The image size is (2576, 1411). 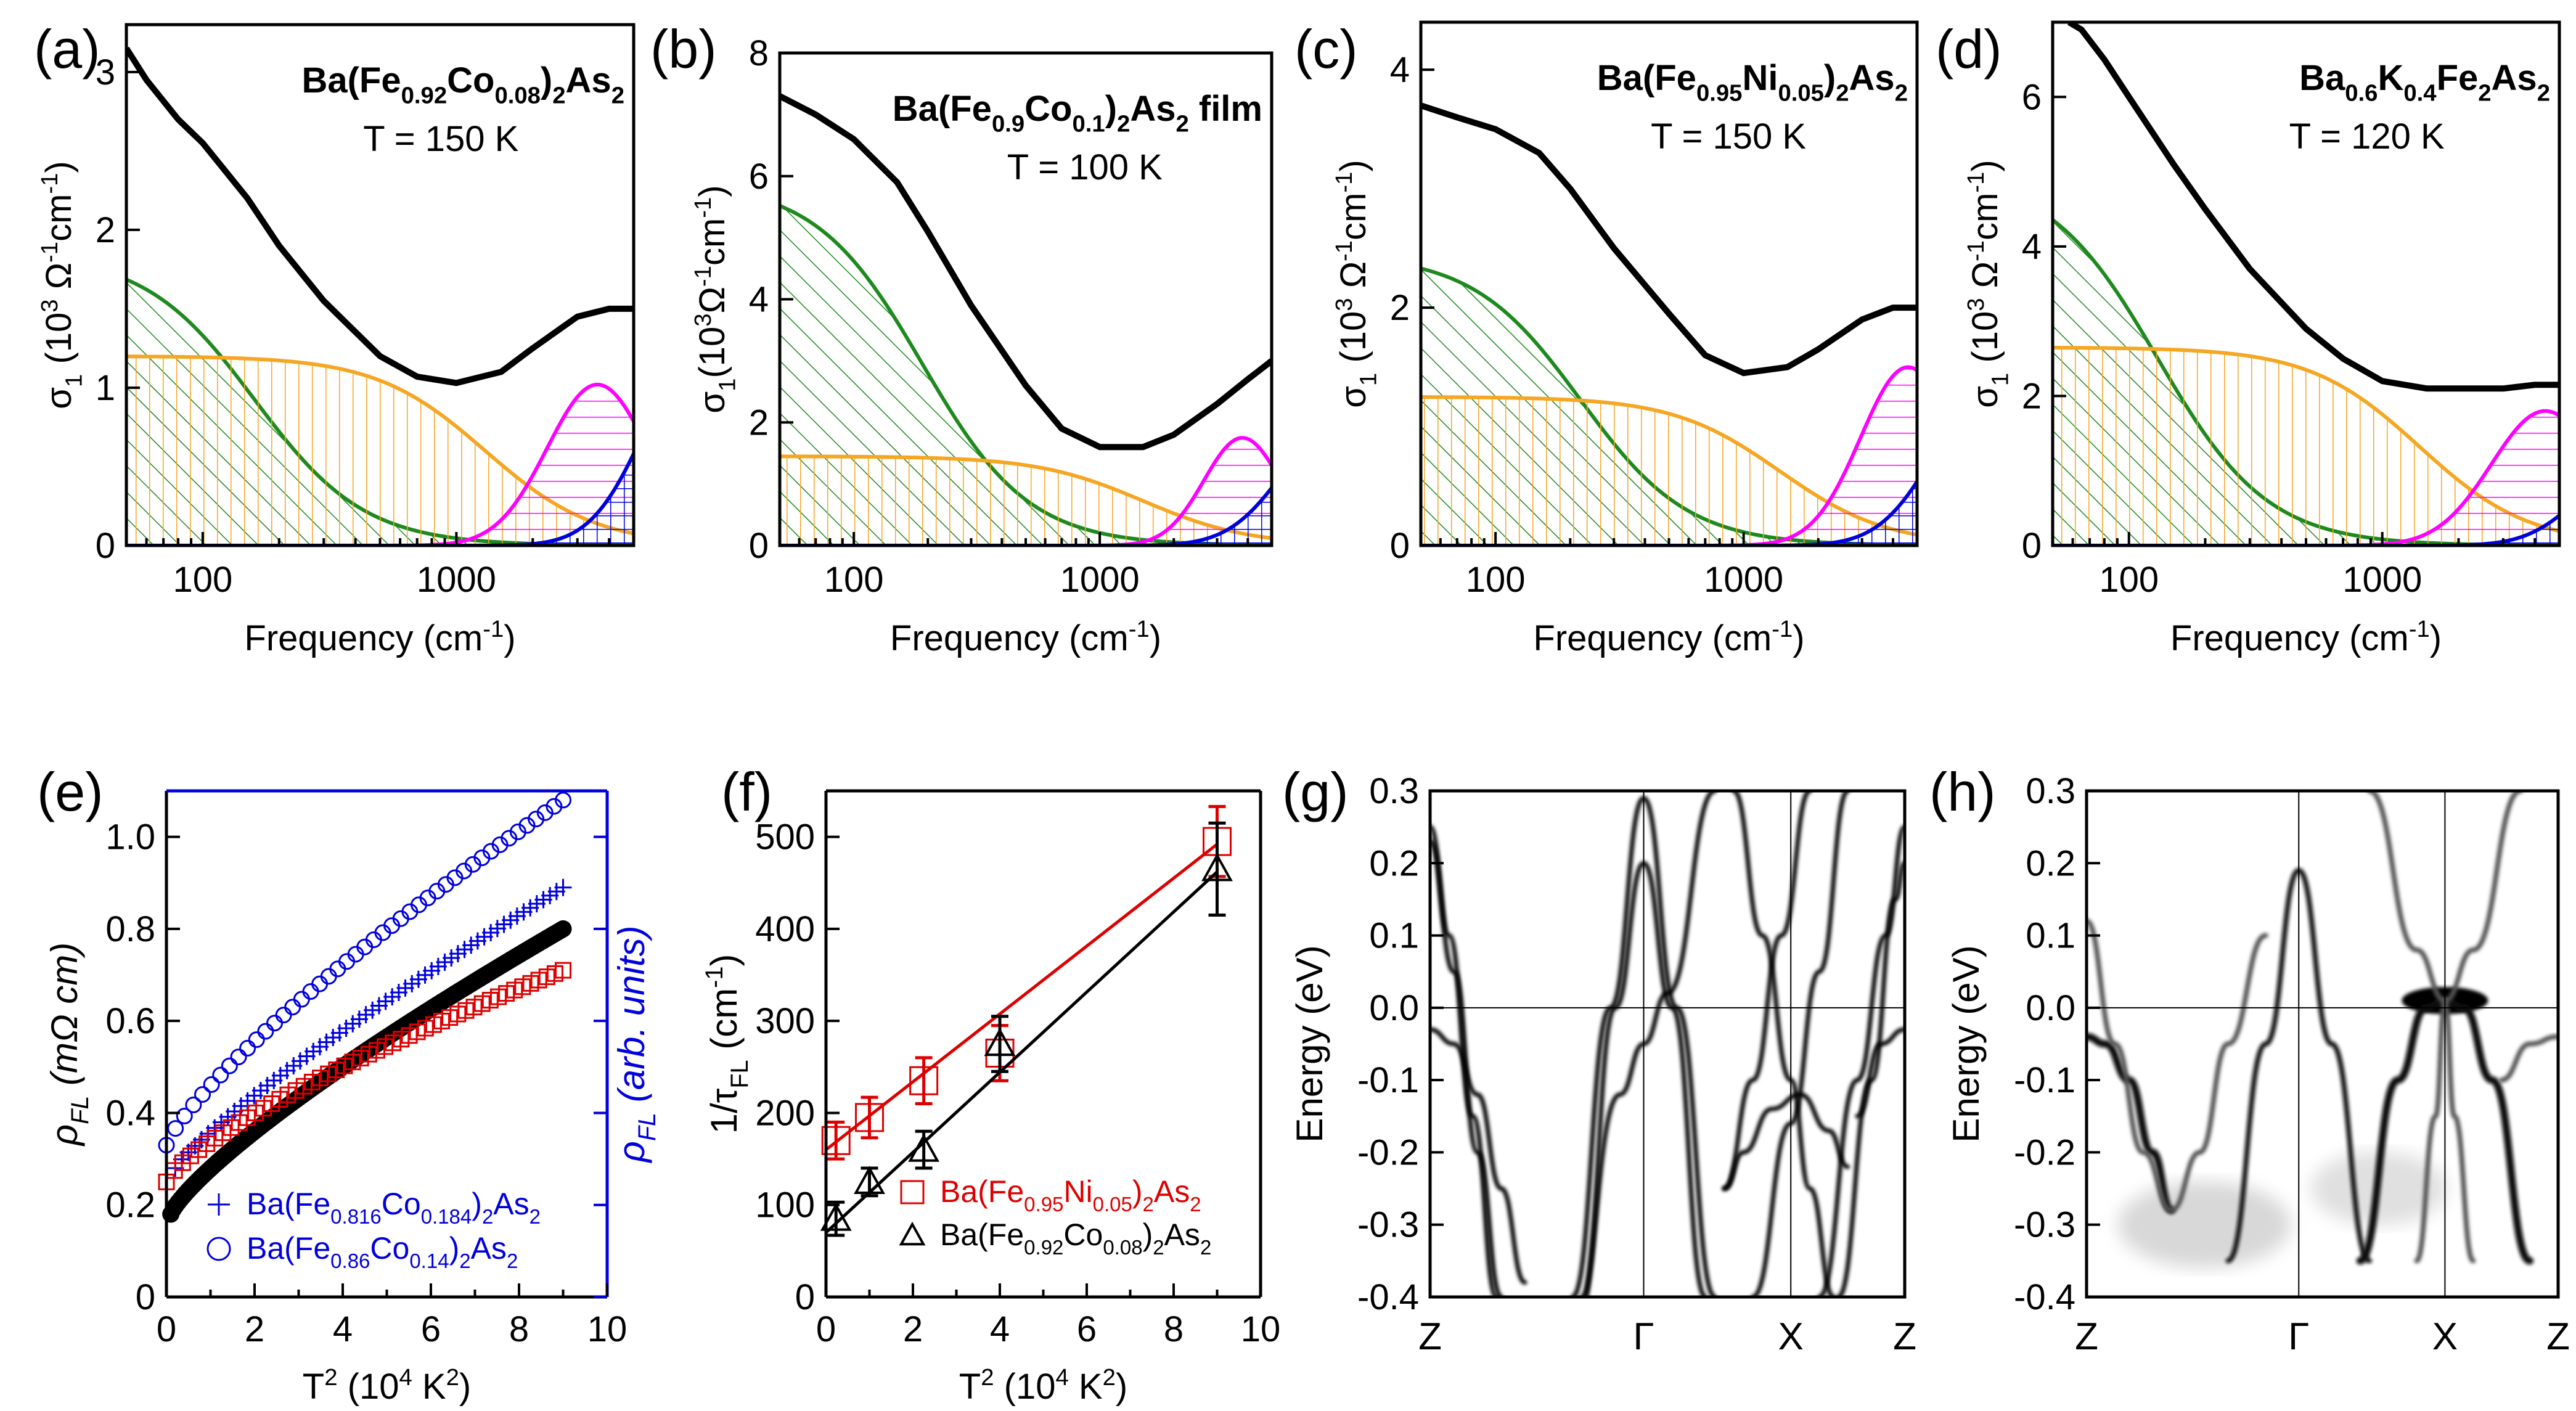 I want to click on y-tick-label: -0.1, so click(x=1388, y=1080).